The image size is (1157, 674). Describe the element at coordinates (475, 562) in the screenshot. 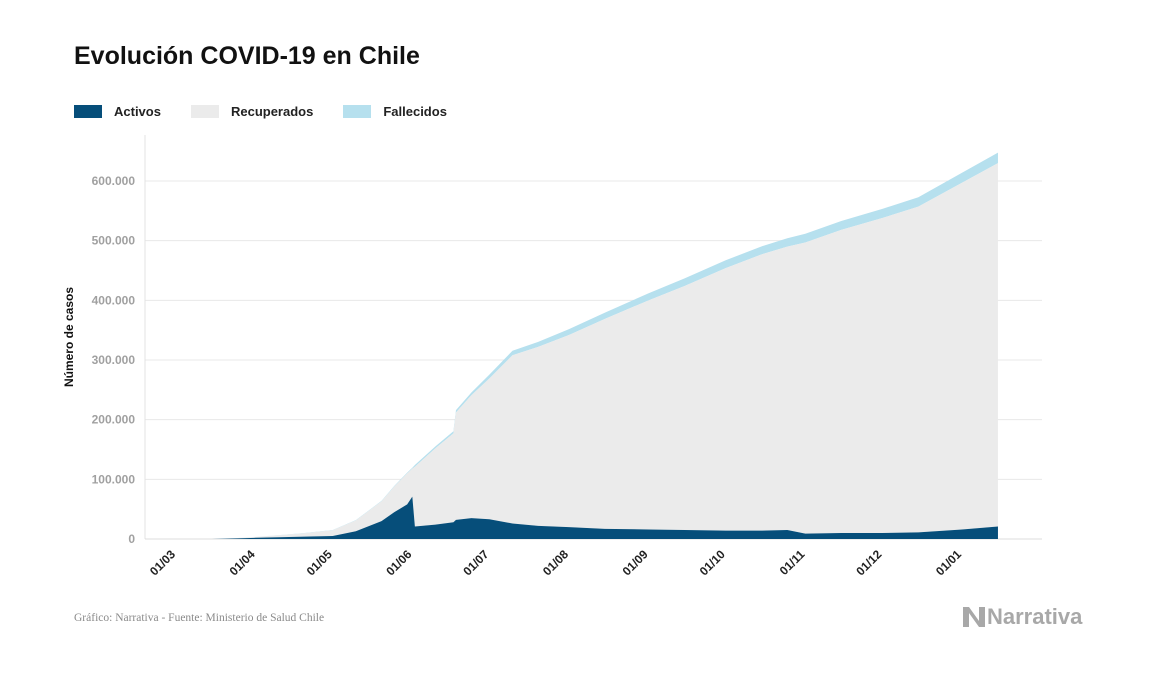

I see `x-tick-label: 01/07` at that location.